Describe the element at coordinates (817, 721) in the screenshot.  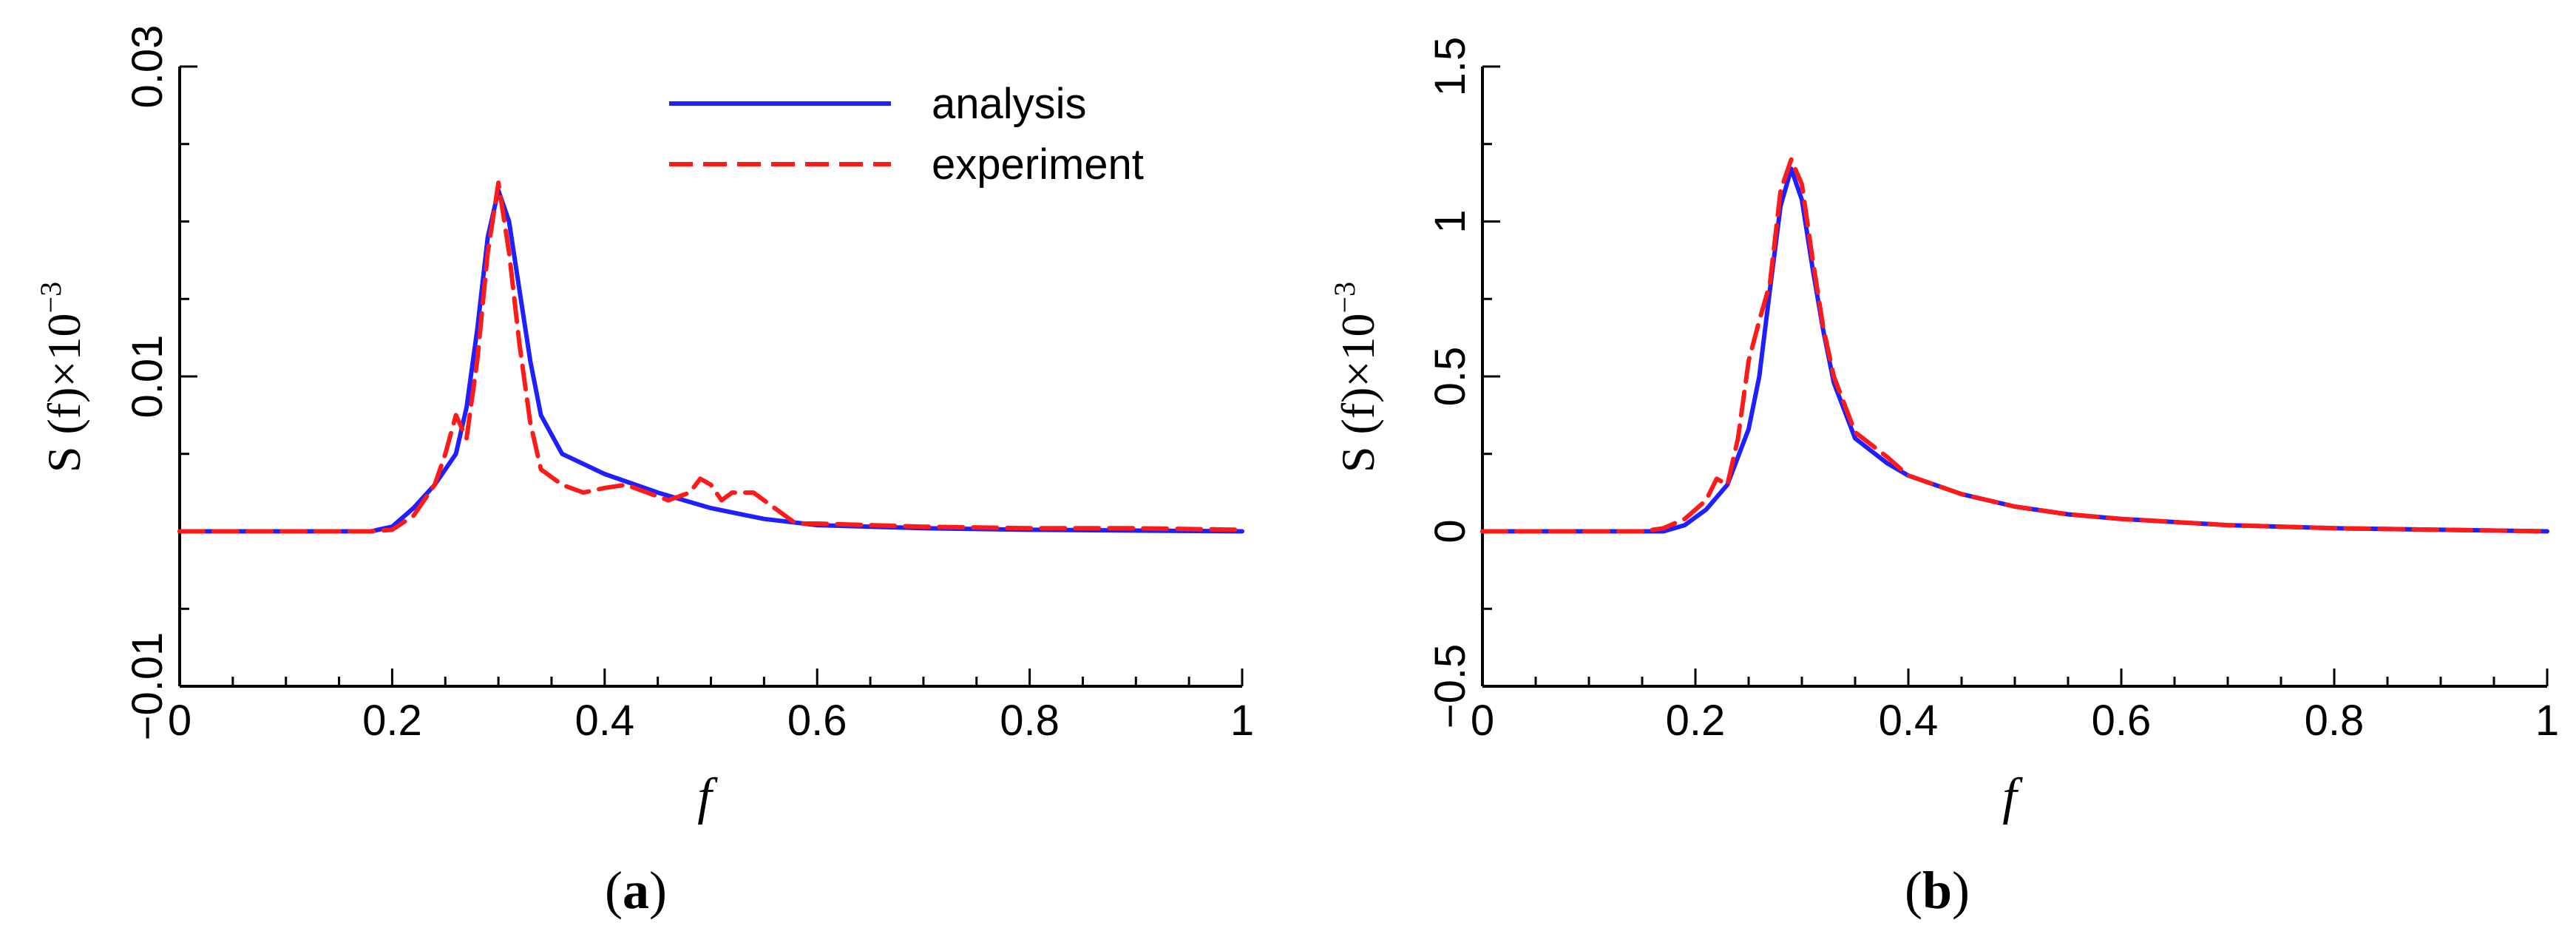
I see `panel-a-x-tick-label: 0.6` at that location.